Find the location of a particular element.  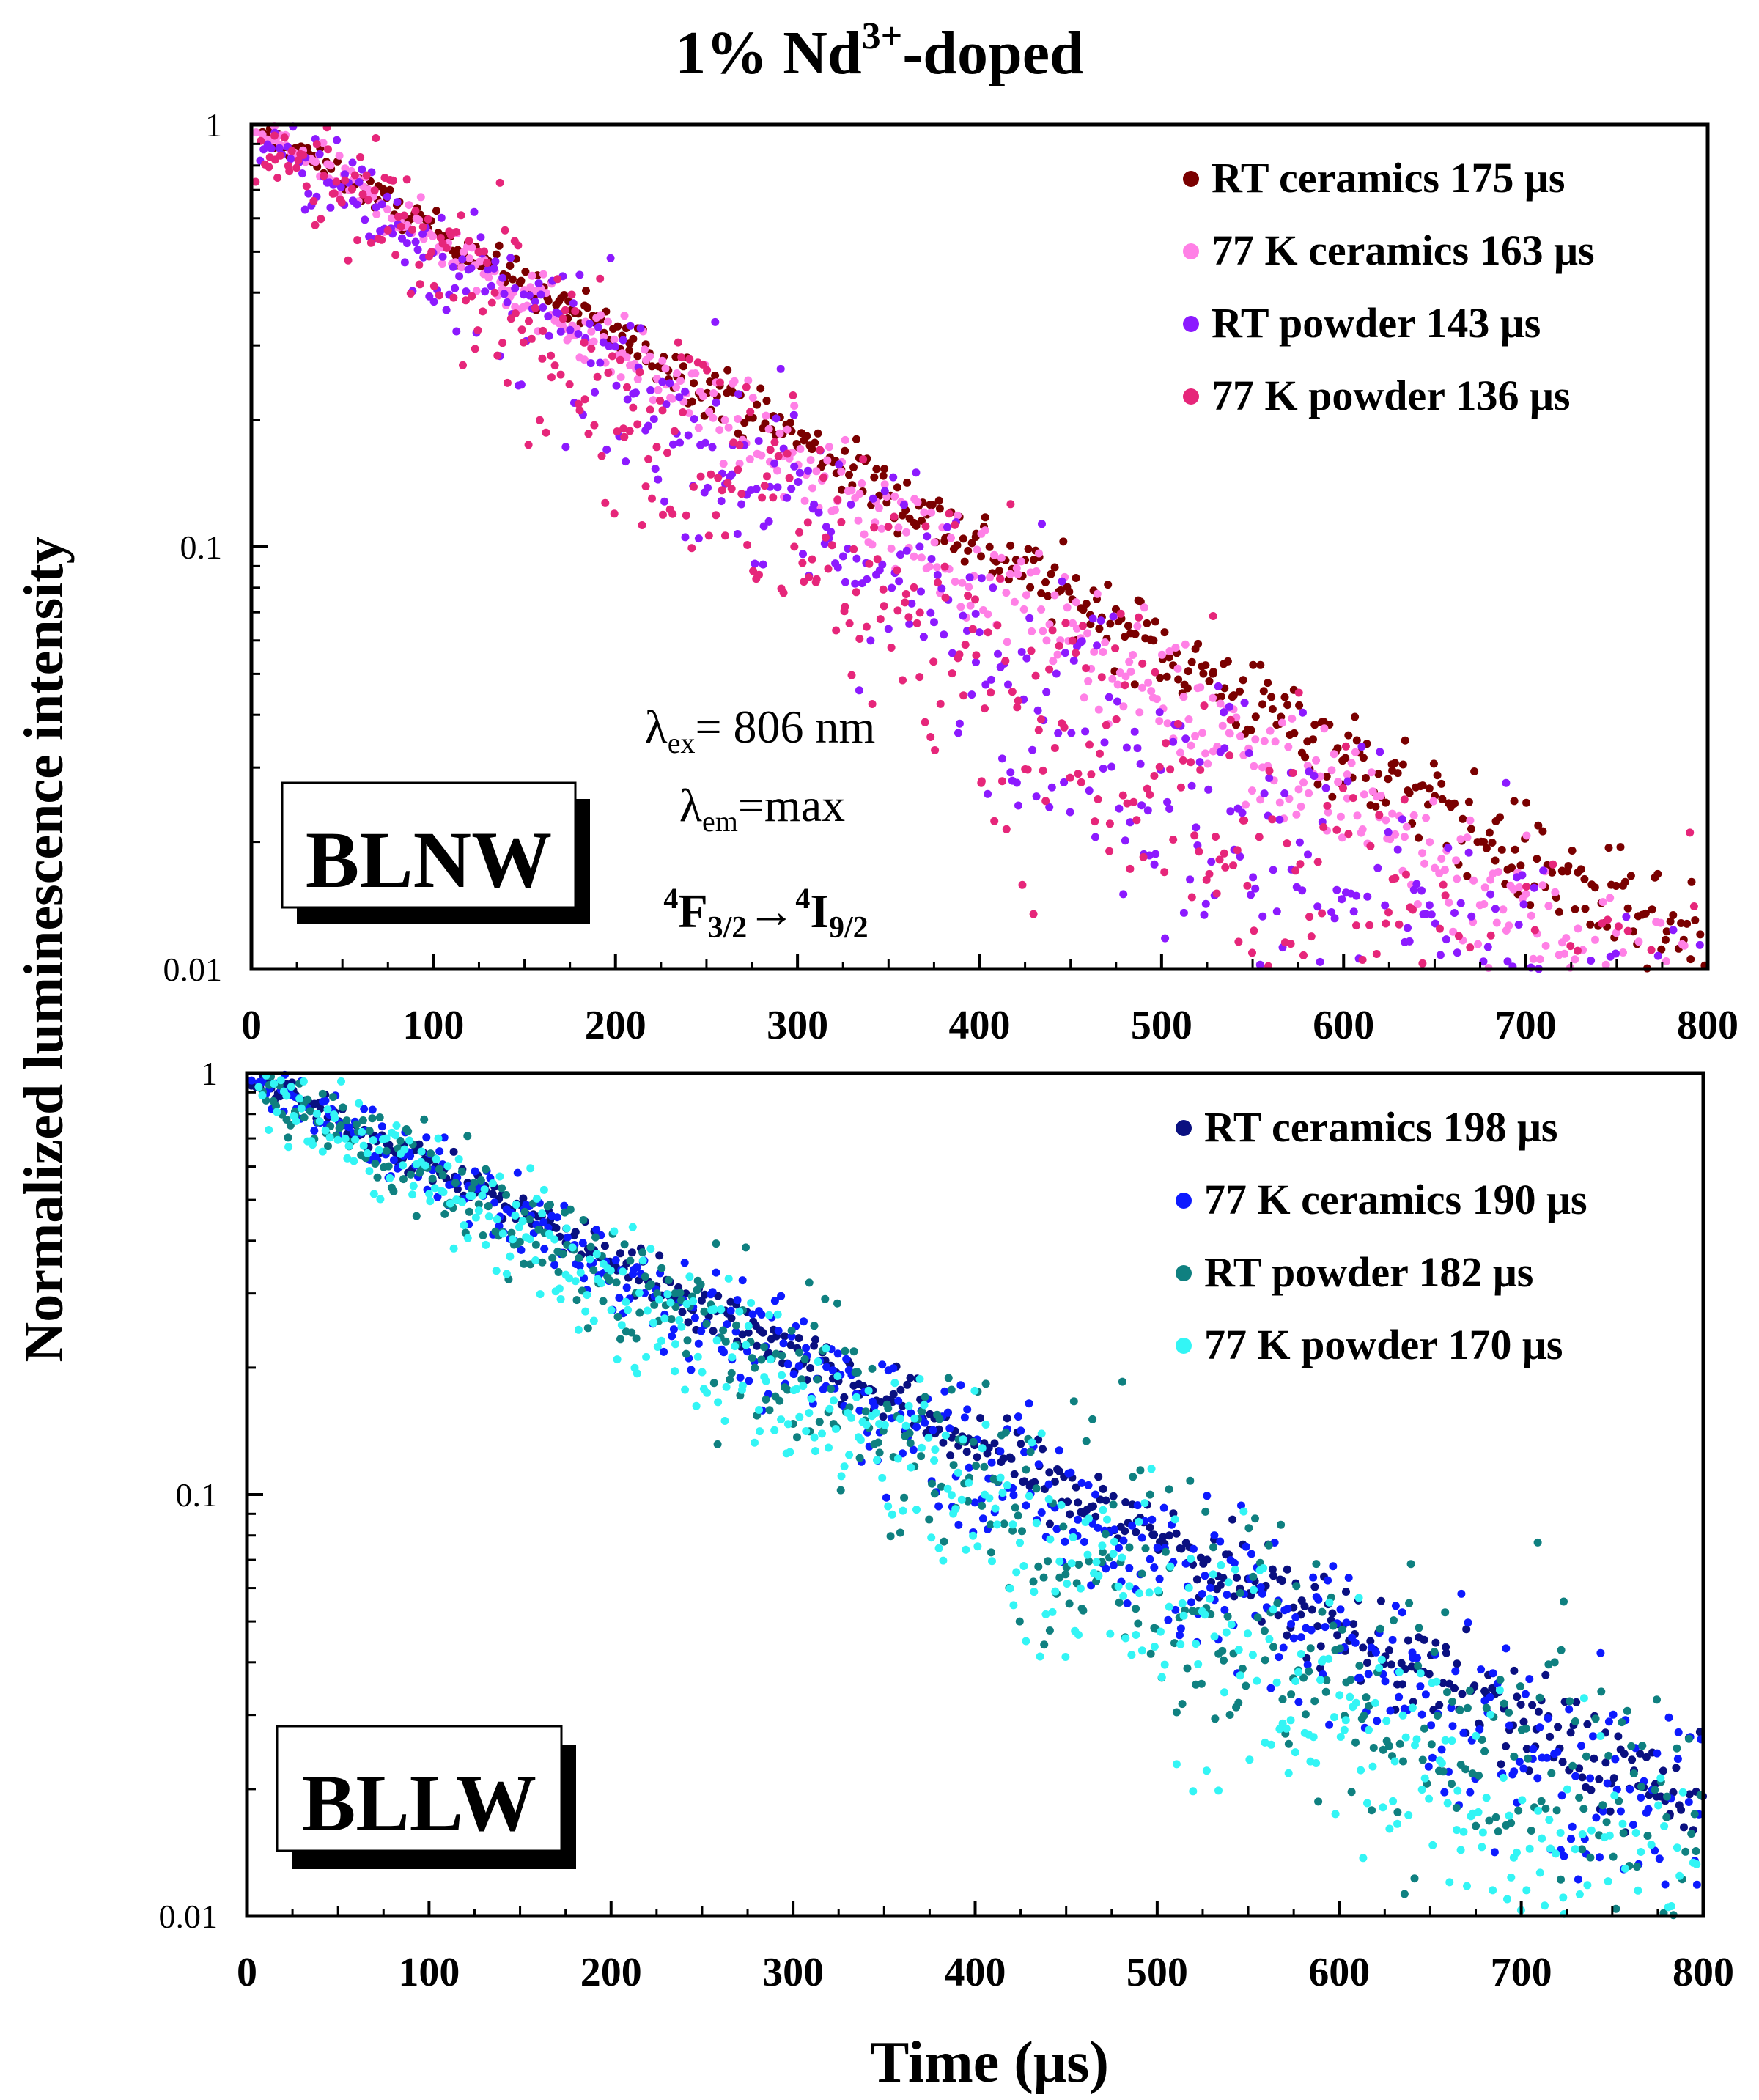

x-tick-label: 700 is located at coordinates (1521, 1972).